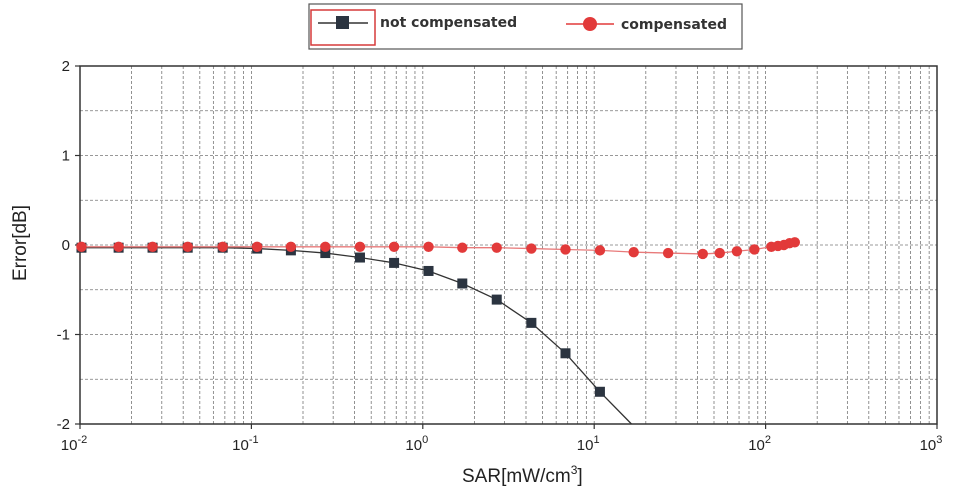  I want to click on y-tick-label: 0, so click(66, 245).